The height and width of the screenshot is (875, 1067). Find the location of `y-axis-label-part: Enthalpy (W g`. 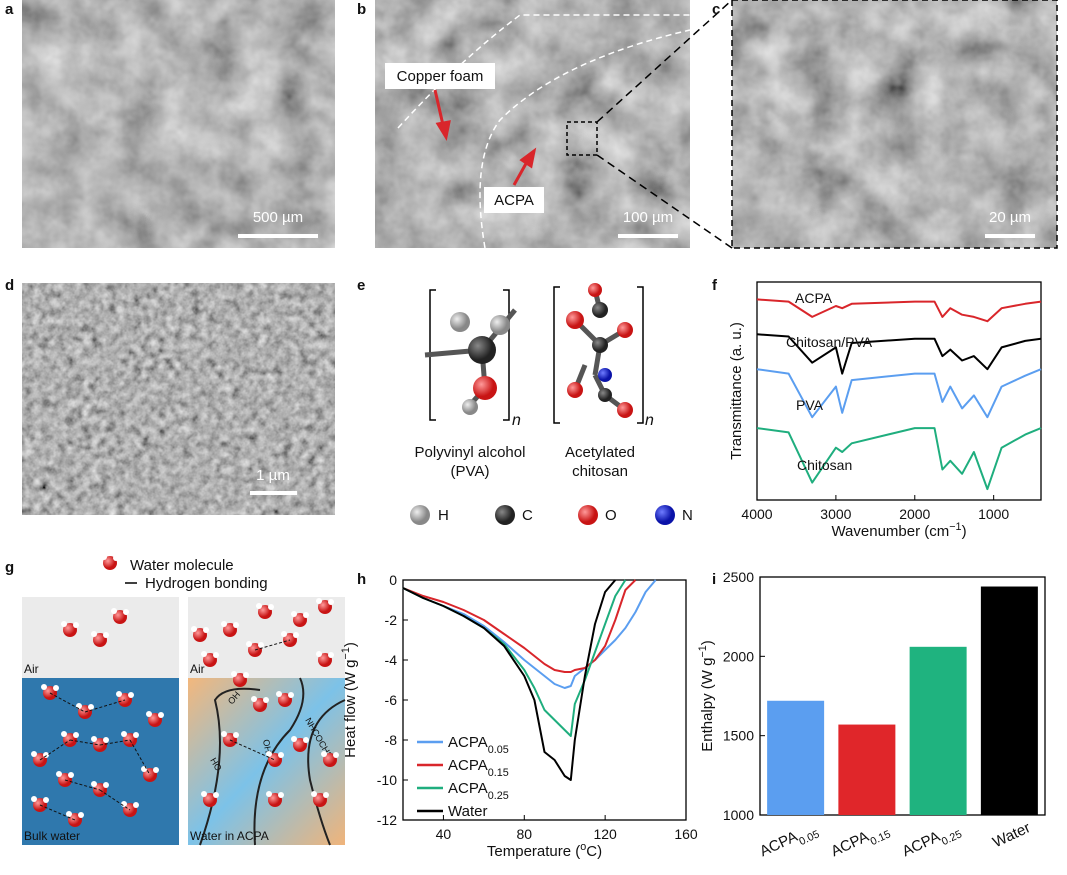

y-axis-label-part: Enthalpy (W g is located at coordinates (707, 705).